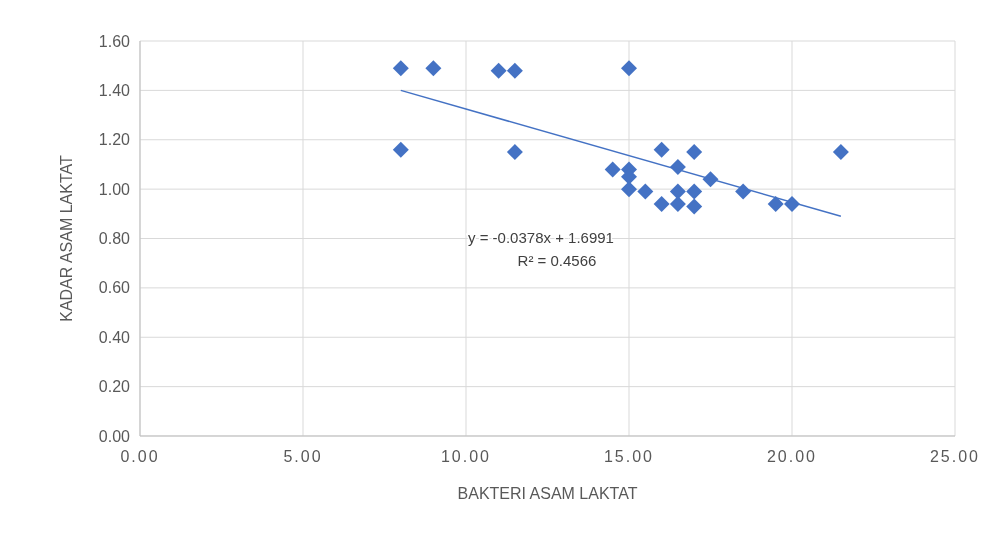 This screenshot has height=536, width=1002. Describe the element at coordinates (792, 456) in the screenshot. I see `x-tick-label: 20.00` at that location.